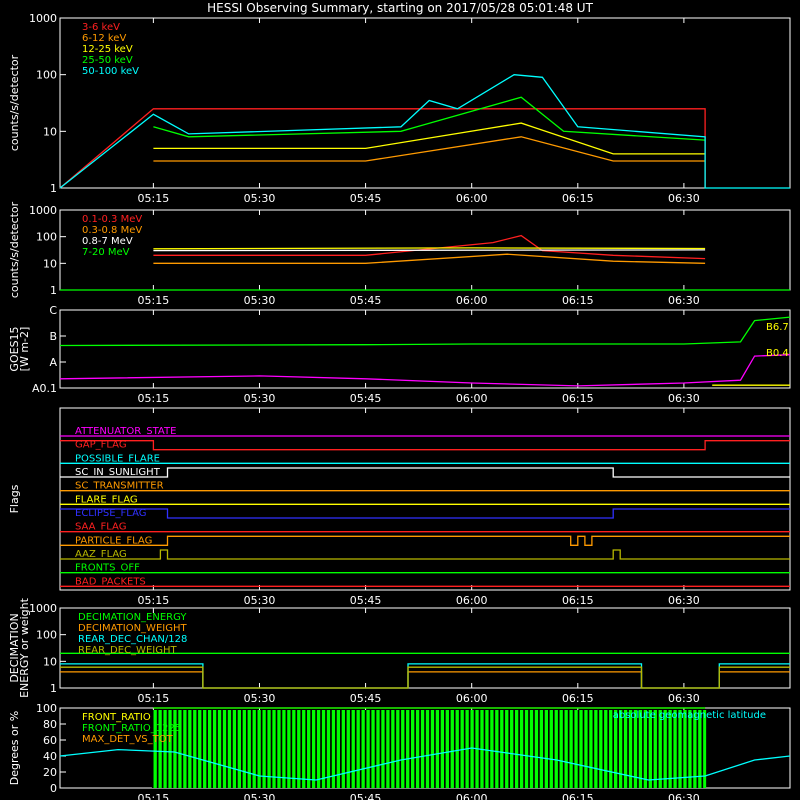 The height and width of the screenshot is (800, 800). I want to click on decimation-ytick-label: 1, so click(53, 688).